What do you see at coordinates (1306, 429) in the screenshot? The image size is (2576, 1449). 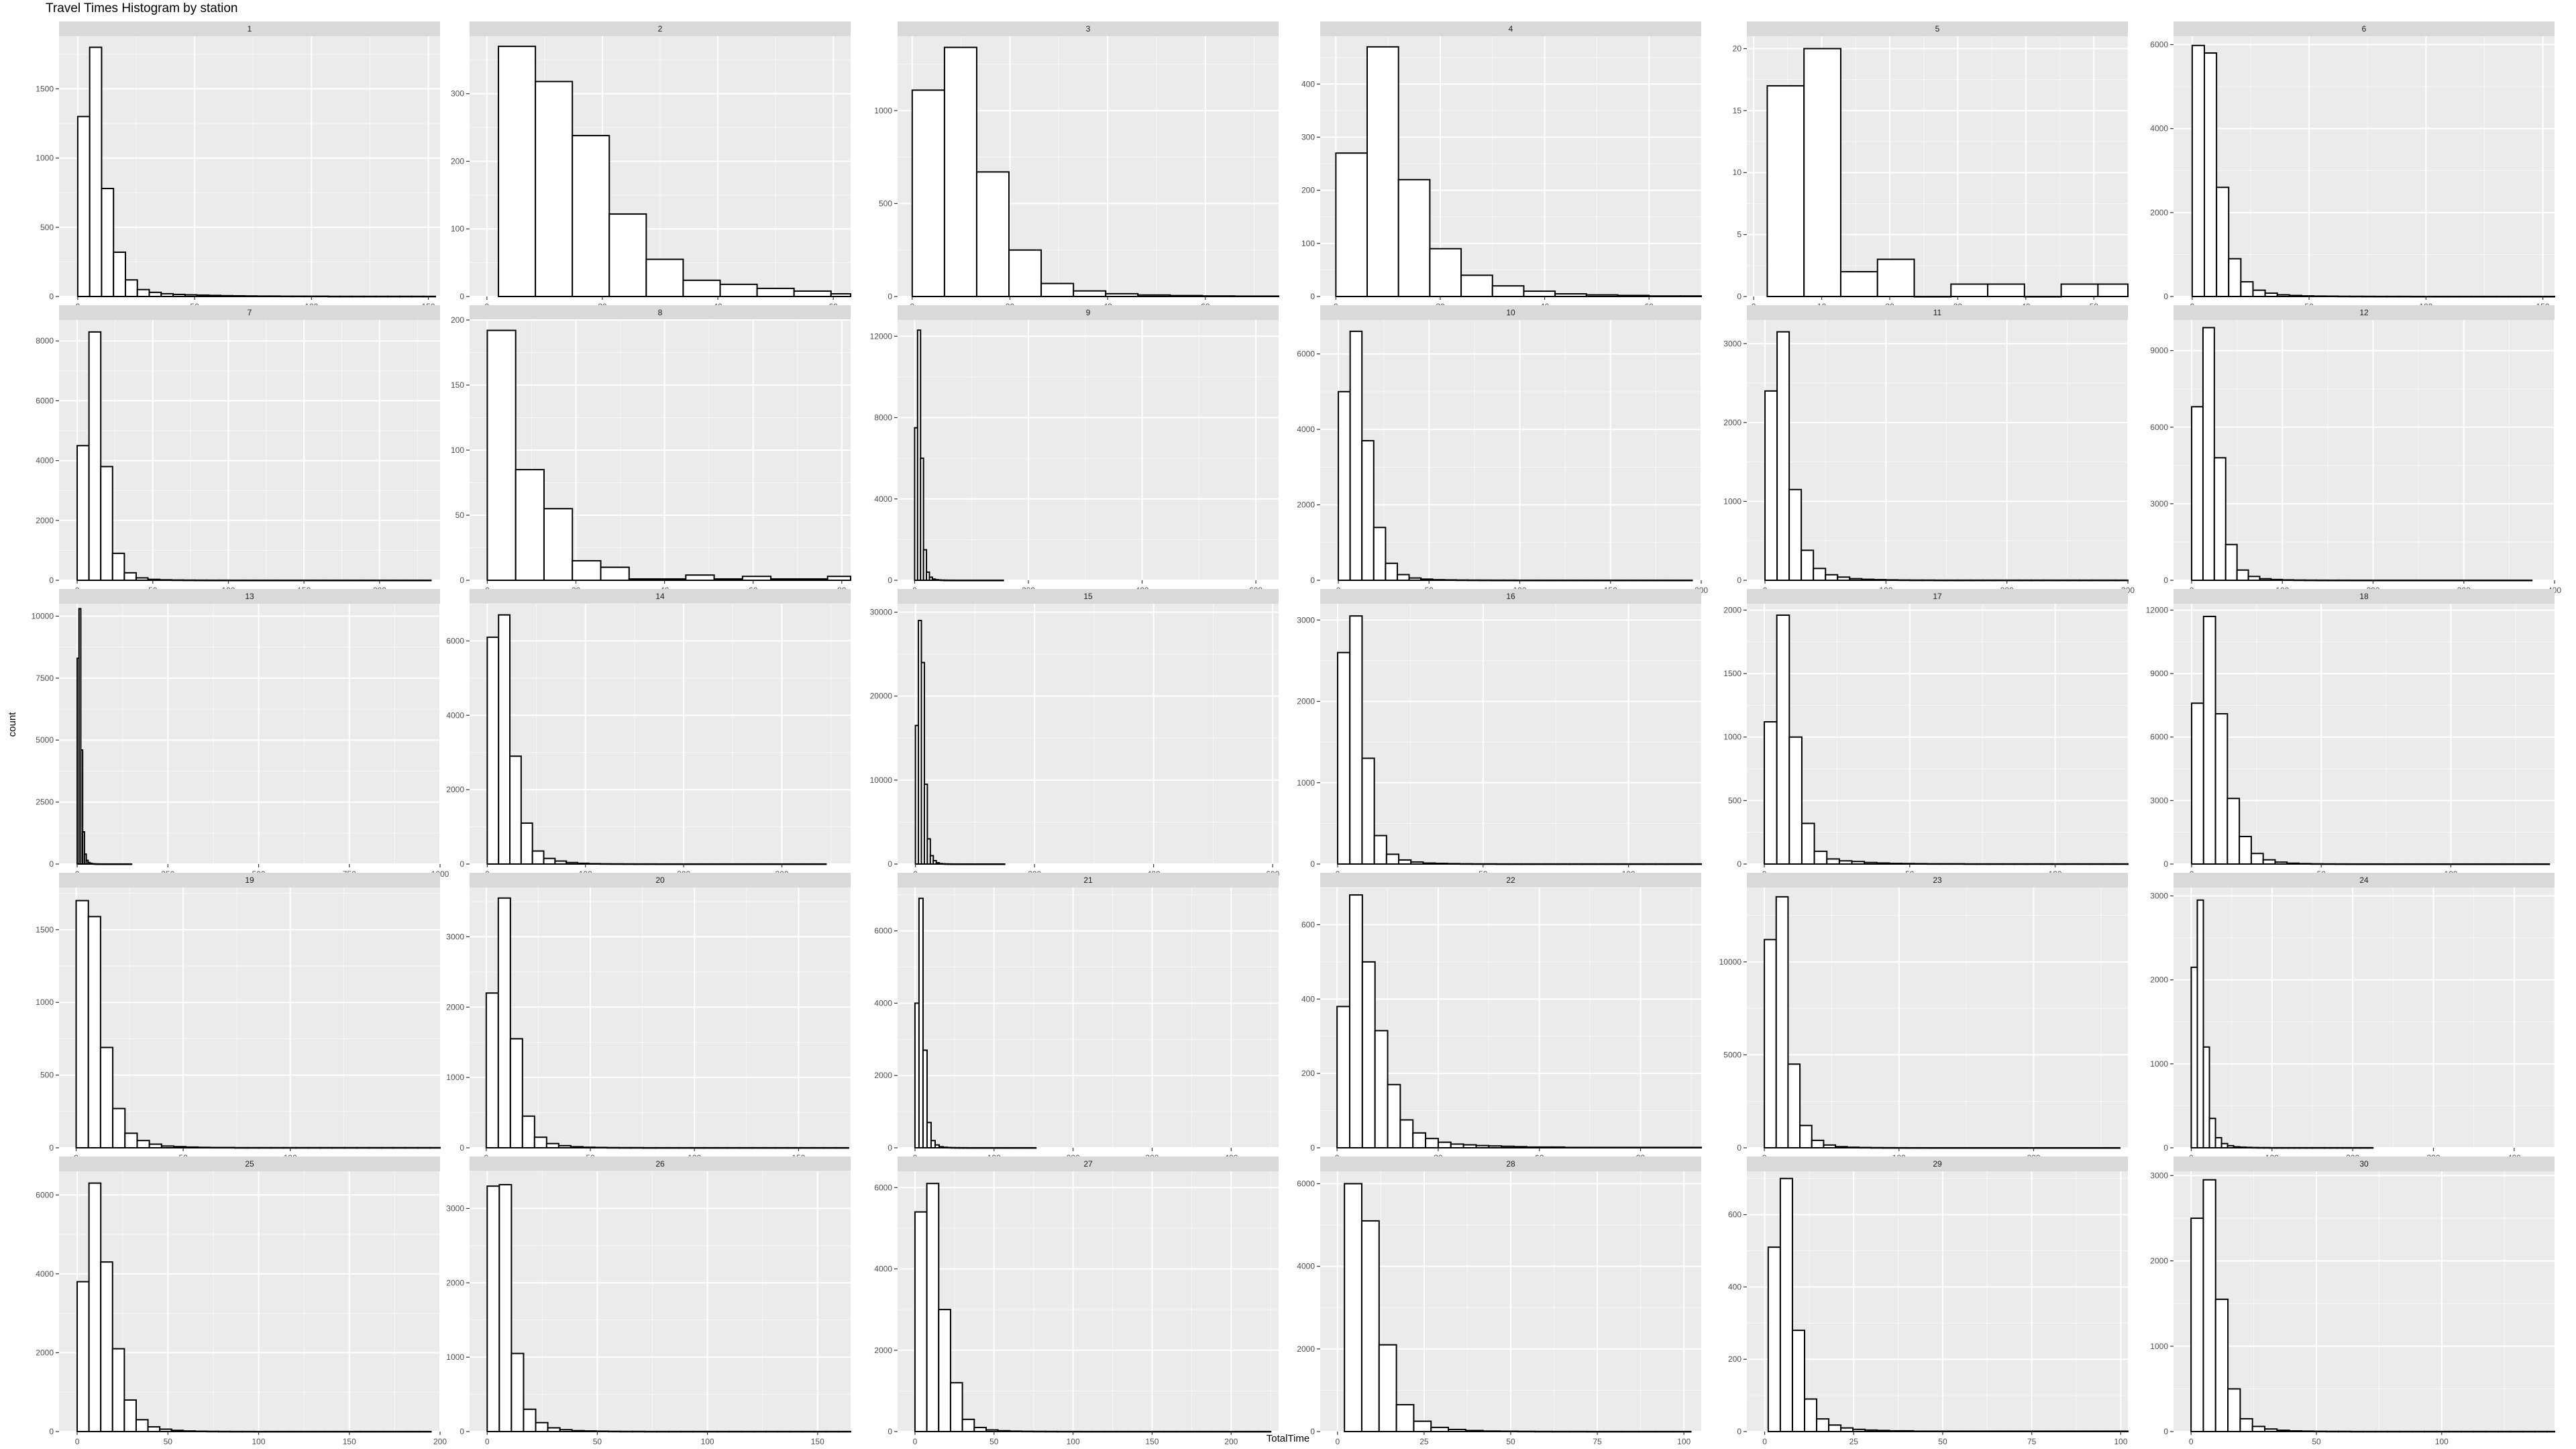 I see `y-tick-label: 4000` at bounding box center [1306, 429].